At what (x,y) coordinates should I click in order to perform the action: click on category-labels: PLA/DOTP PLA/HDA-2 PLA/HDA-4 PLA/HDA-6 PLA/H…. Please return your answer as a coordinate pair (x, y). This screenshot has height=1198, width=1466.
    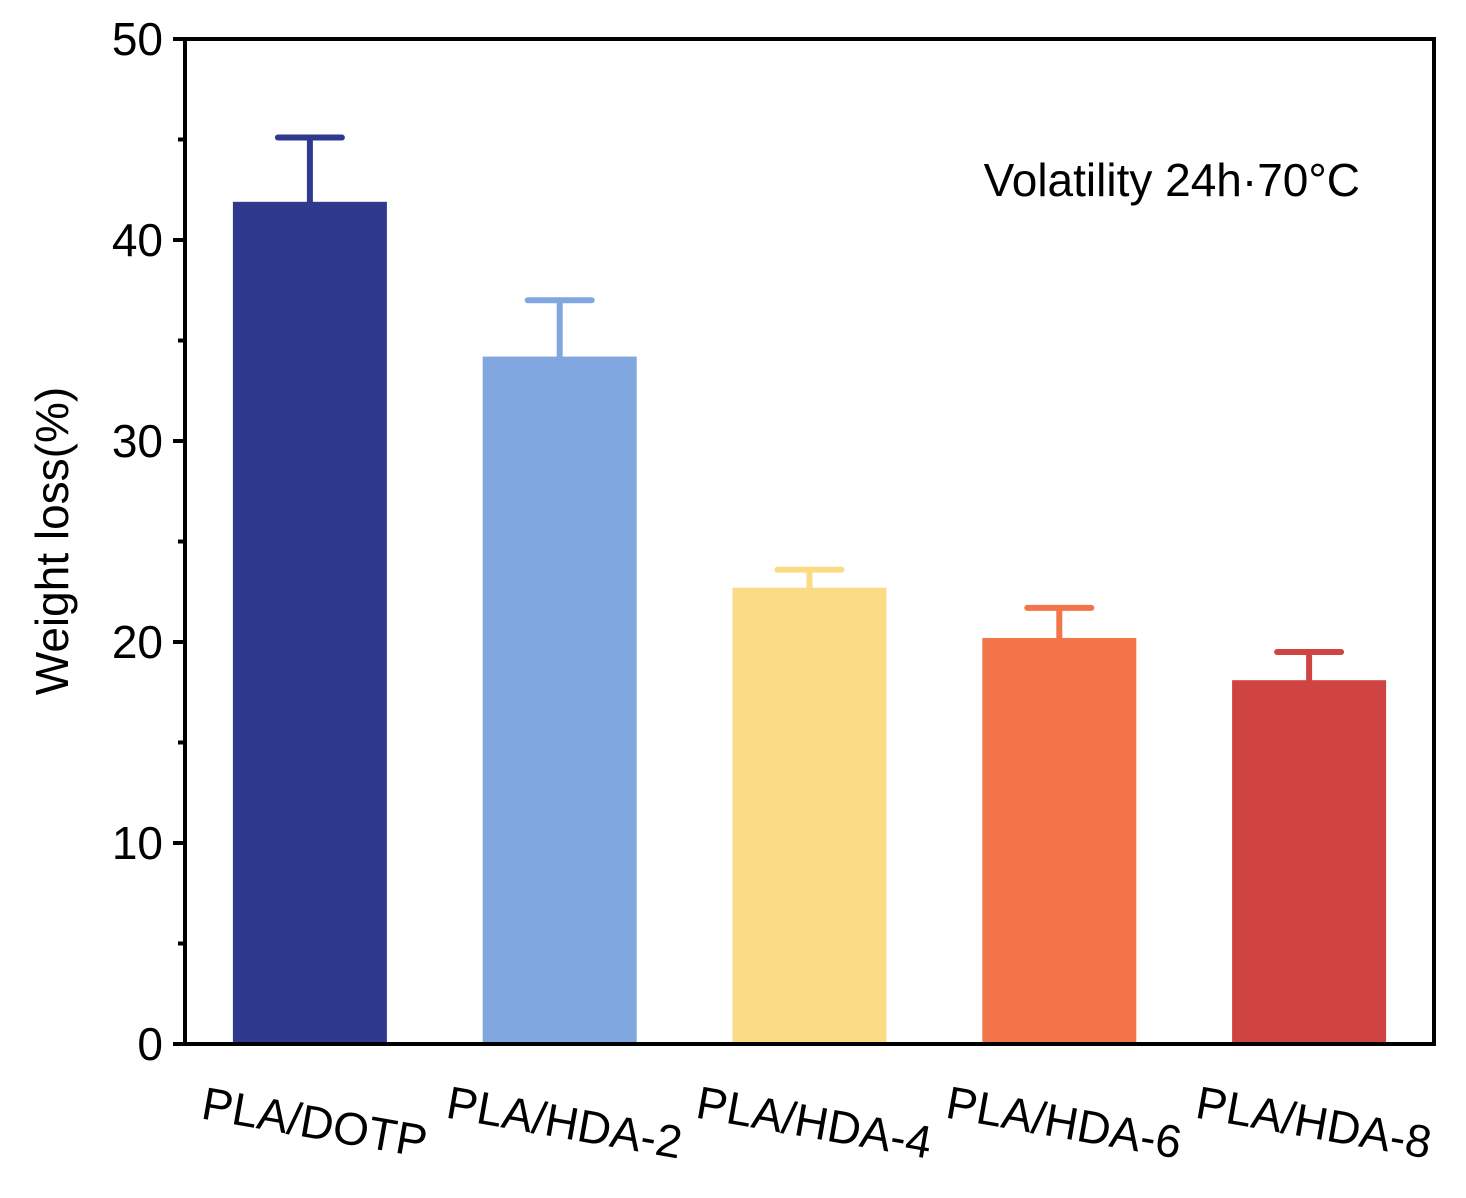
    Looking at the image, I should click on (816, 1122).